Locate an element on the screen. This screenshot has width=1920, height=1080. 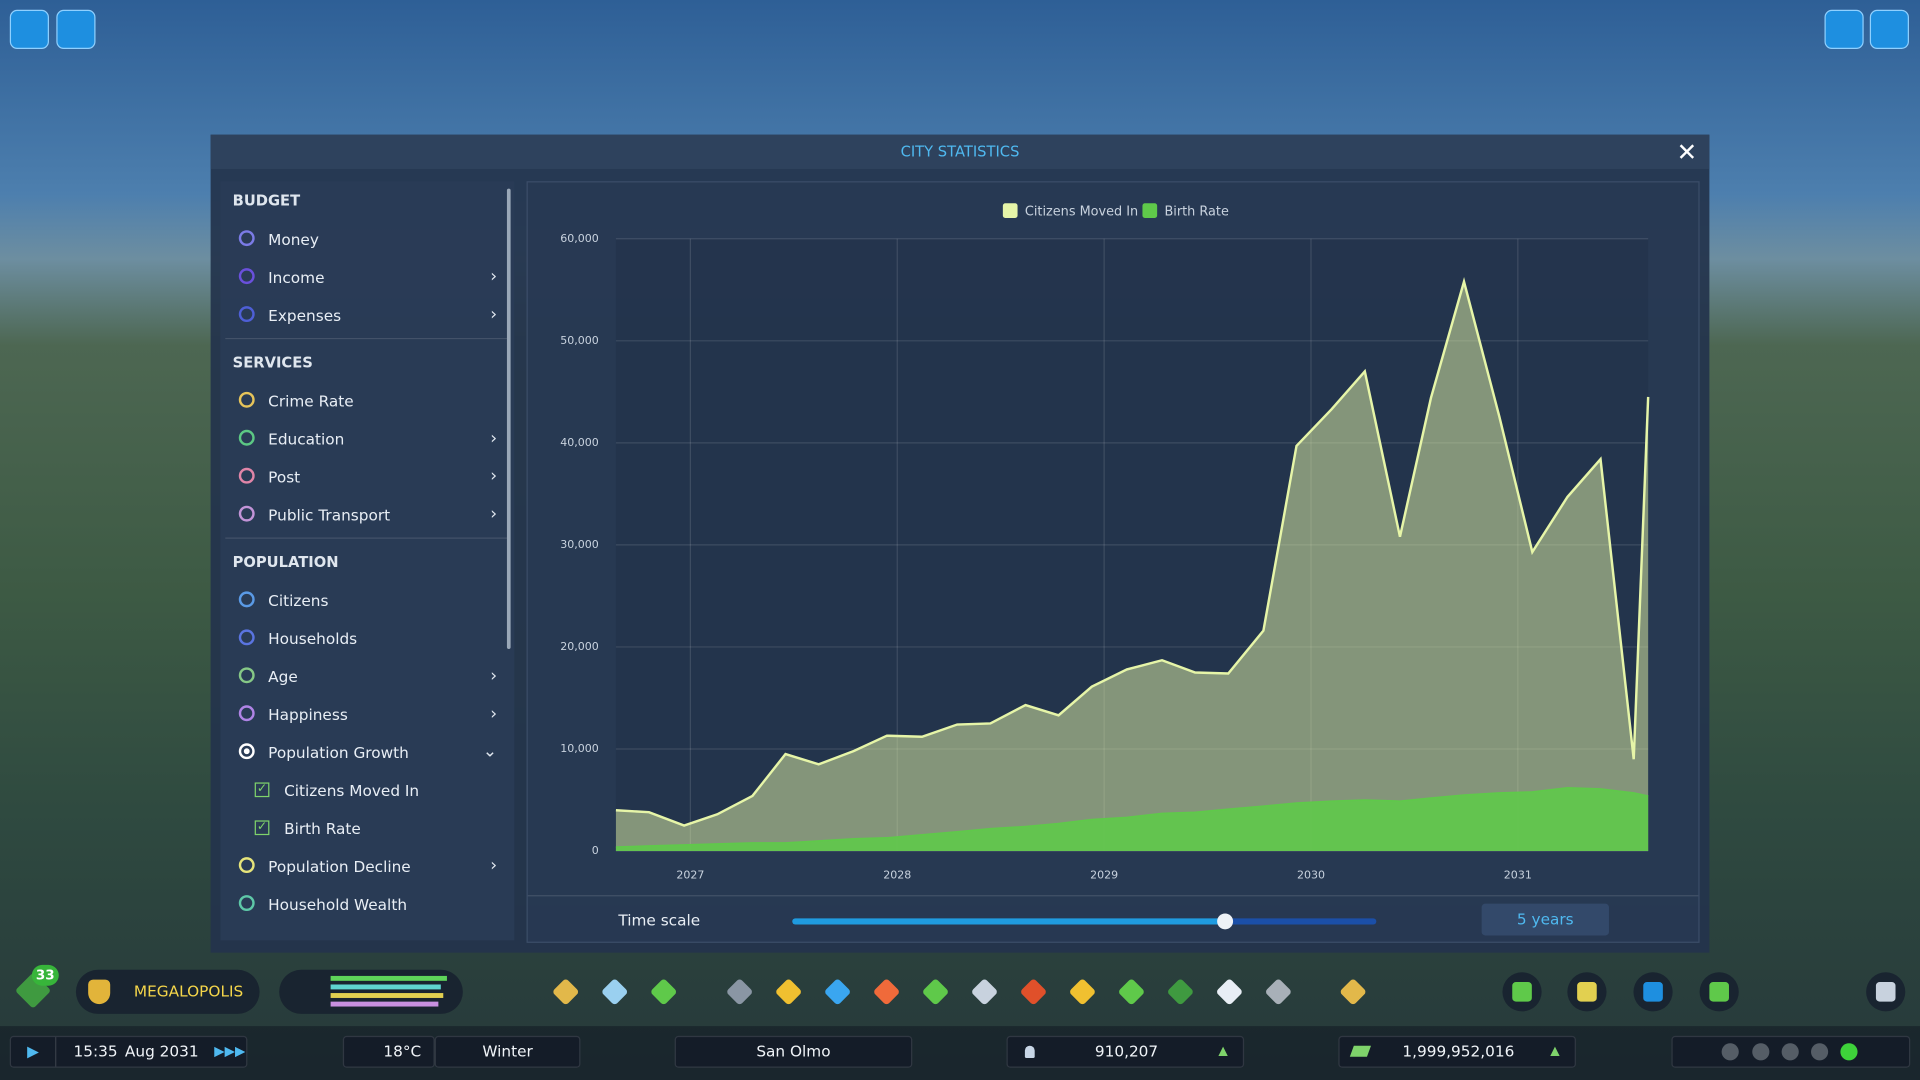
legend-swatch is located at coordinates (1150, 210).